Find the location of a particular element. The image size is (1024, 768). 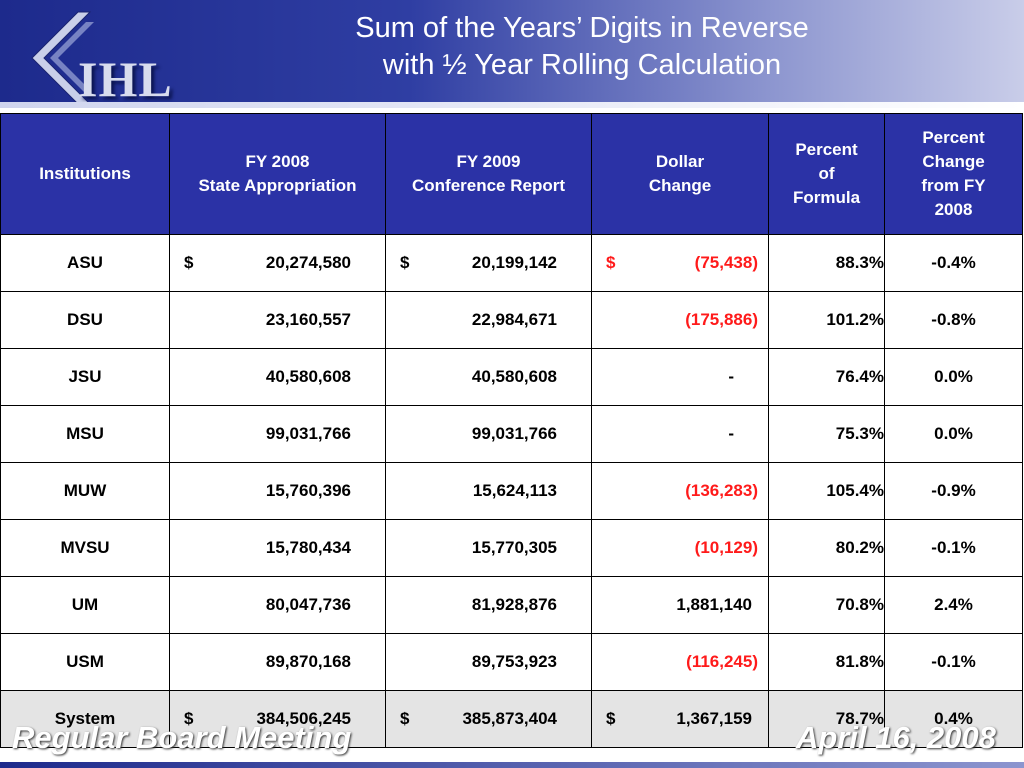

cell-fy2008: 40,580,608 is located at coordinates (277, 377).